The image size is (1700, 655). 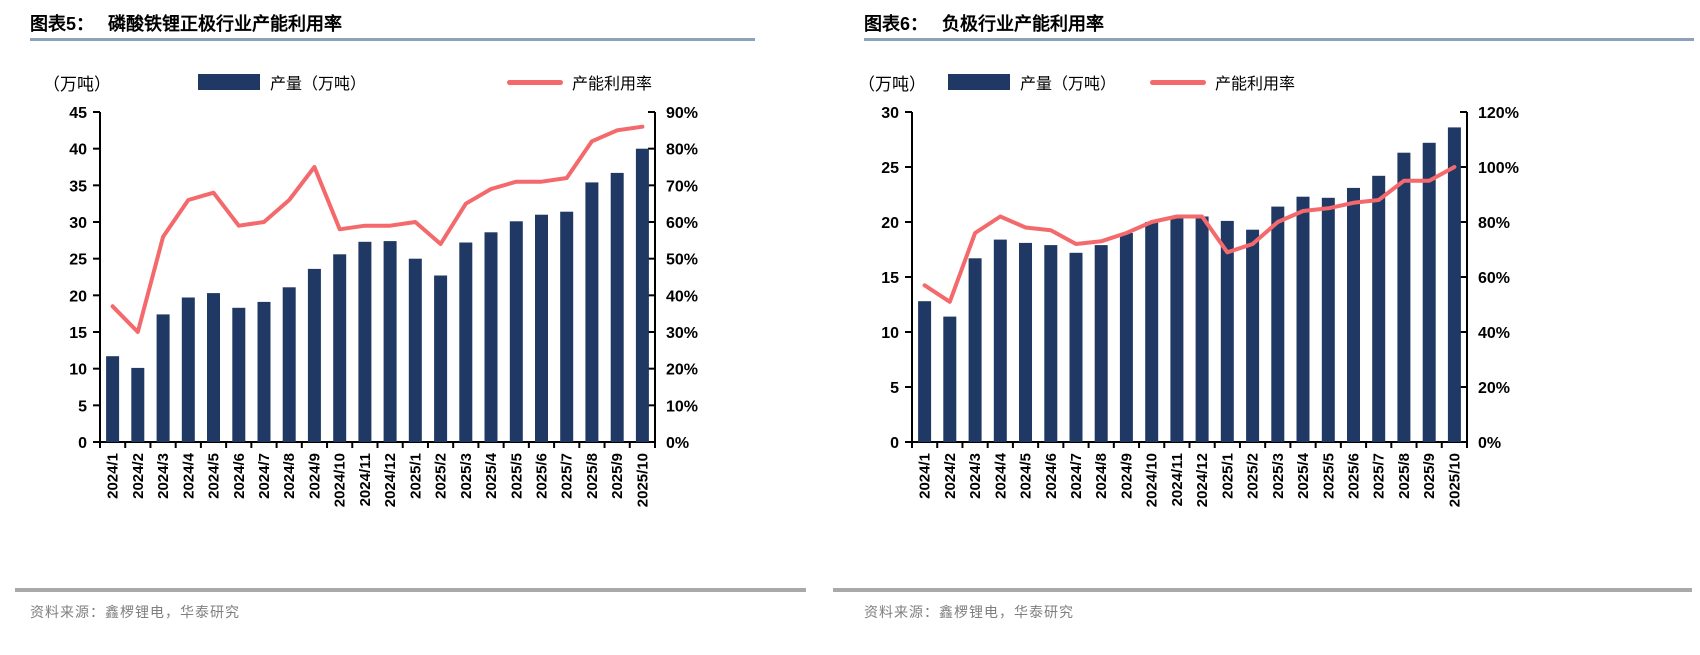 What do you see at coordinates (1454, 480) in the screenshot?
I see `svg-text: 2025/10` at bounding box center [1454, 480].